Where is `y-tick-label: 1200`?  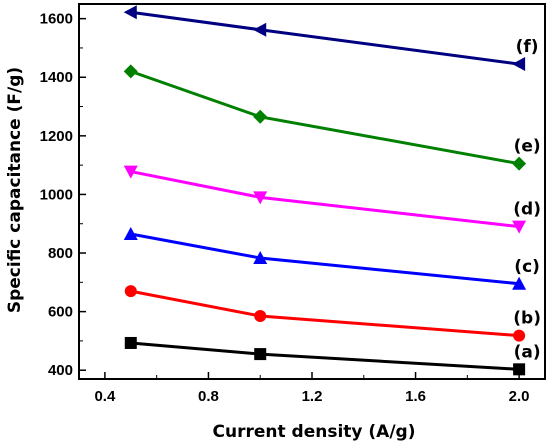 y-tick-label: 1200 is located at coordinates (56, 136).